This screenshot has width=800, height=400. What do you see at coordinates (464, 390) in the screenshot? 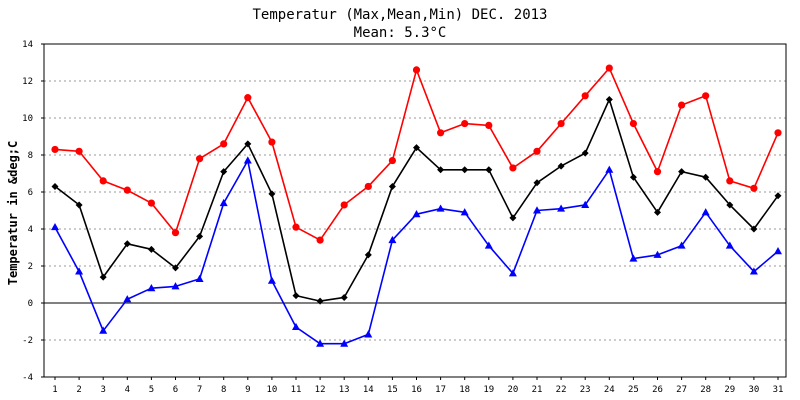
I see `x-tick-label: 18` at bounding box center [464, 390].